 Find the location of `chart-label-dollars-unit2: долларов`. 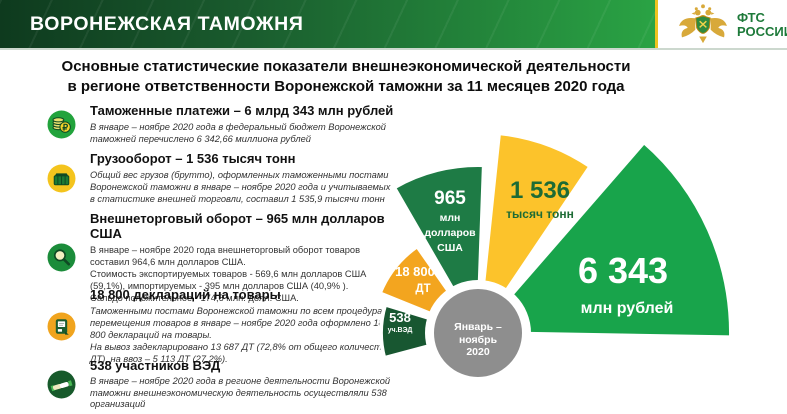

chart-label-dollars-unit2: долларов is located at coordinates (450, 233).